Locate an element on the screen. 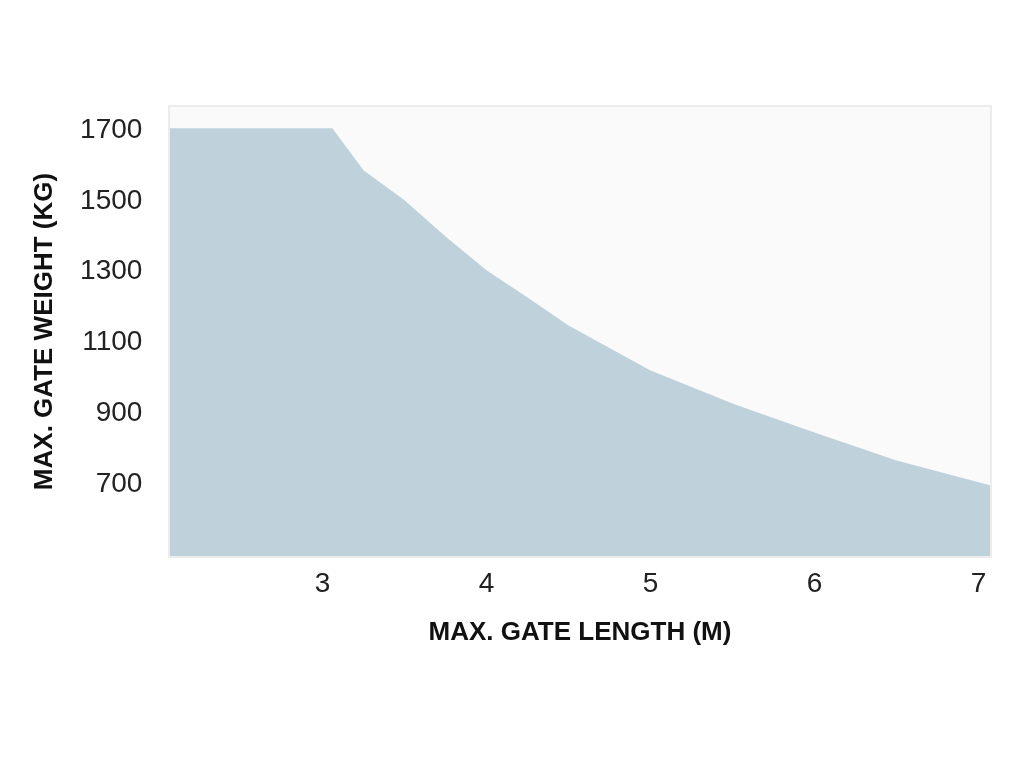 The width and height of the screenshot is (1024, 768). x-tick-label: 3 is located at coordinates (322, 582).